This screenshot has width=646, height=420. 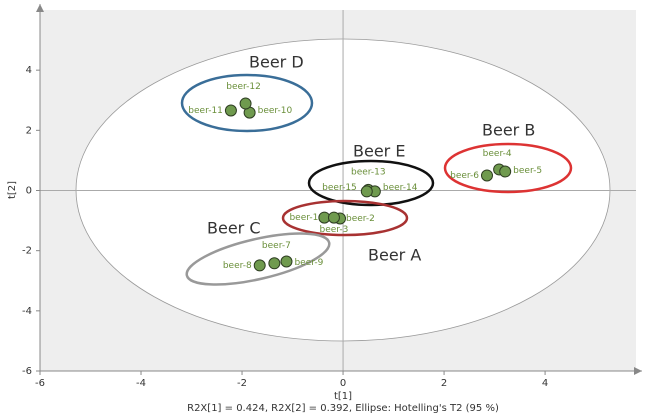 What do you see at coordinates (527, 171) in the screenshot?
I see `point-label: beer-5` at bounding box center [527, 171].